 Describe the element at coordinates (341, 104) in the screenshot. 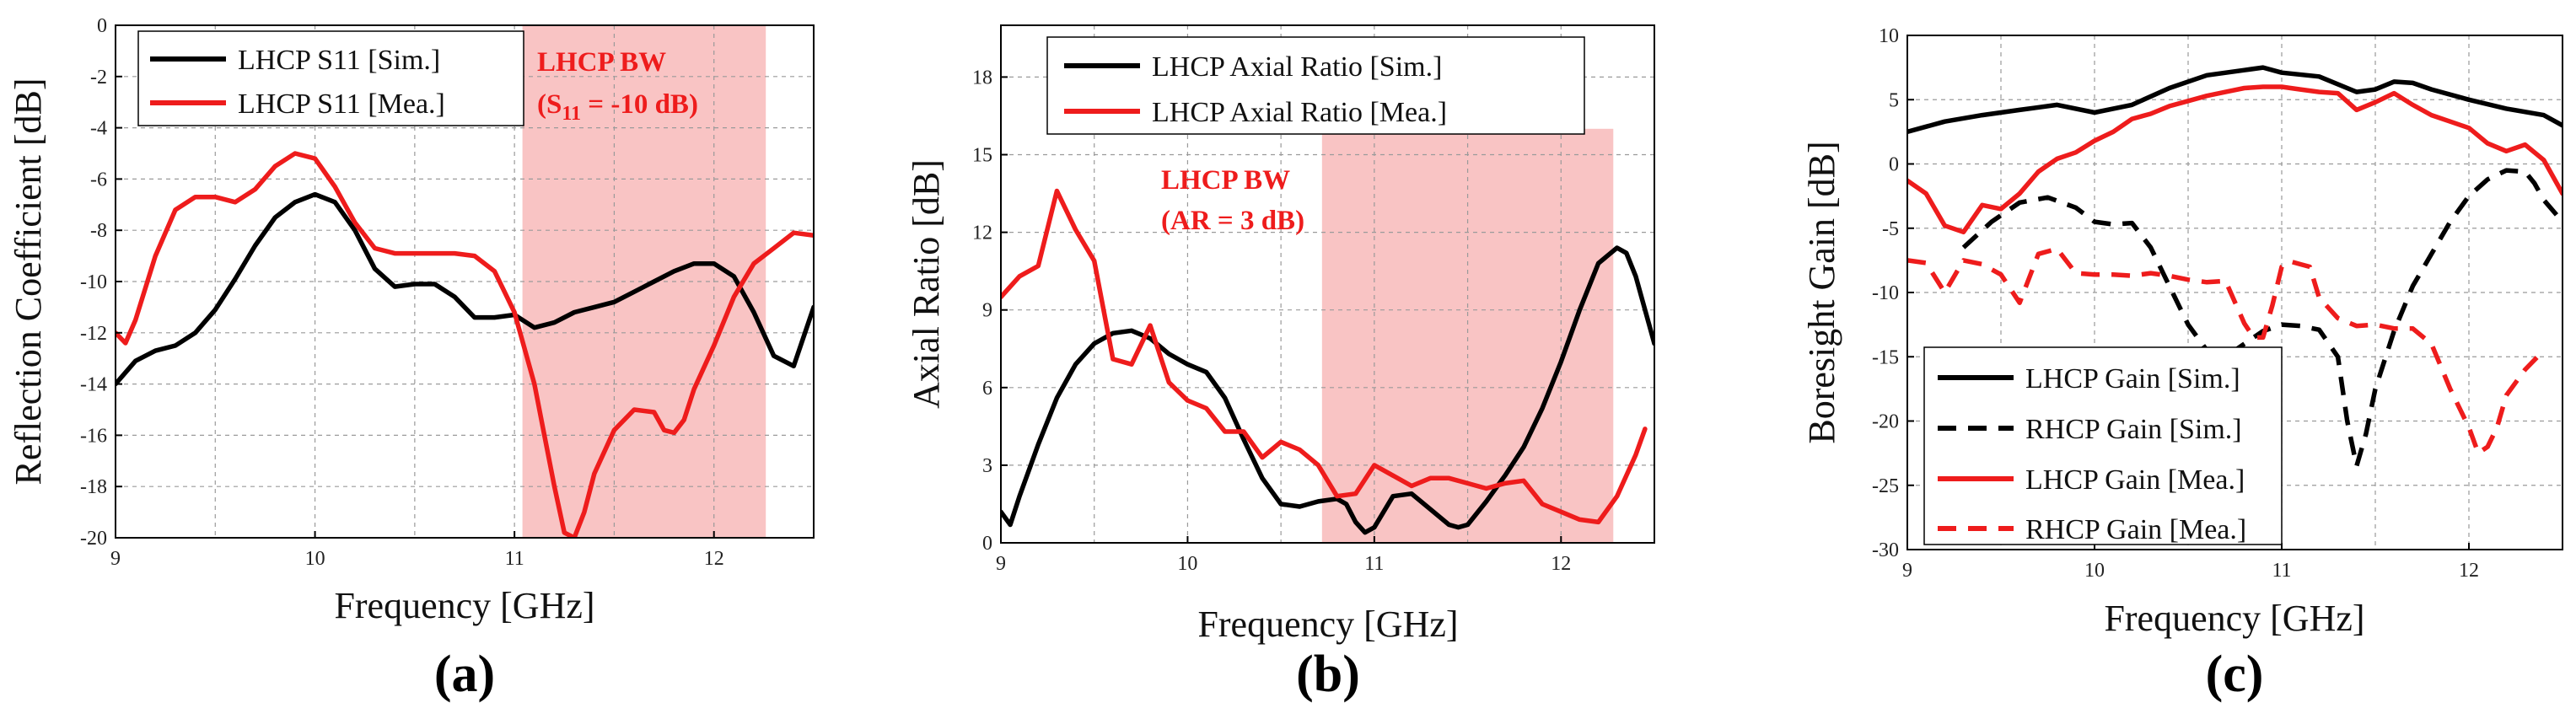

I see `legend-label-mea: LHCP S11 [Mea.]` at that location.